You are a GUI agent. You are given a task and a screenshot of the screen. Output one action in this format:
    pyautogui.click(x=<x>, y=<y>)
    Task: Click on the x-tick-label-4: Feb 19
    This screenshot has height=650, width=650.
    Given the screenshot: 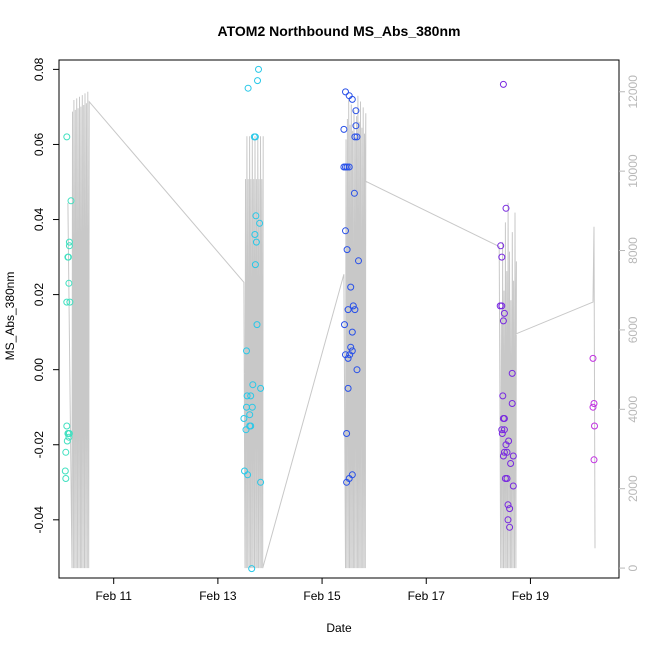 What is the action you would take?
    pyautogui.click(x=531, y=596)
    